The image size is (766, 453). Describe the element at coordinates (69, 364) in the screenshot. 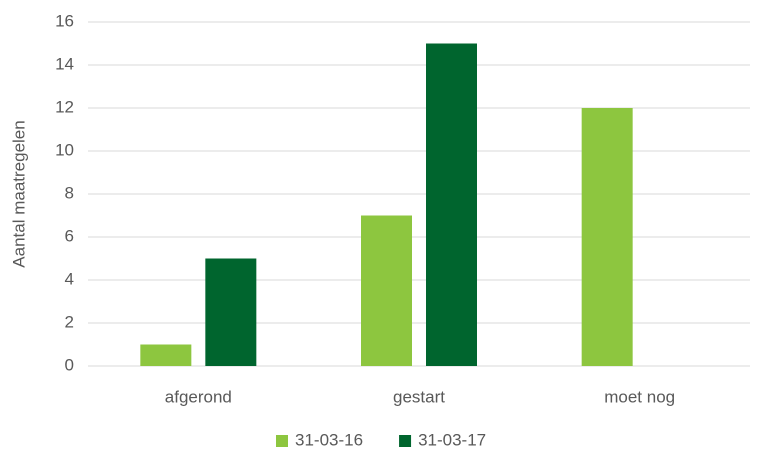

I see `y-tick-label: 0` at that location.